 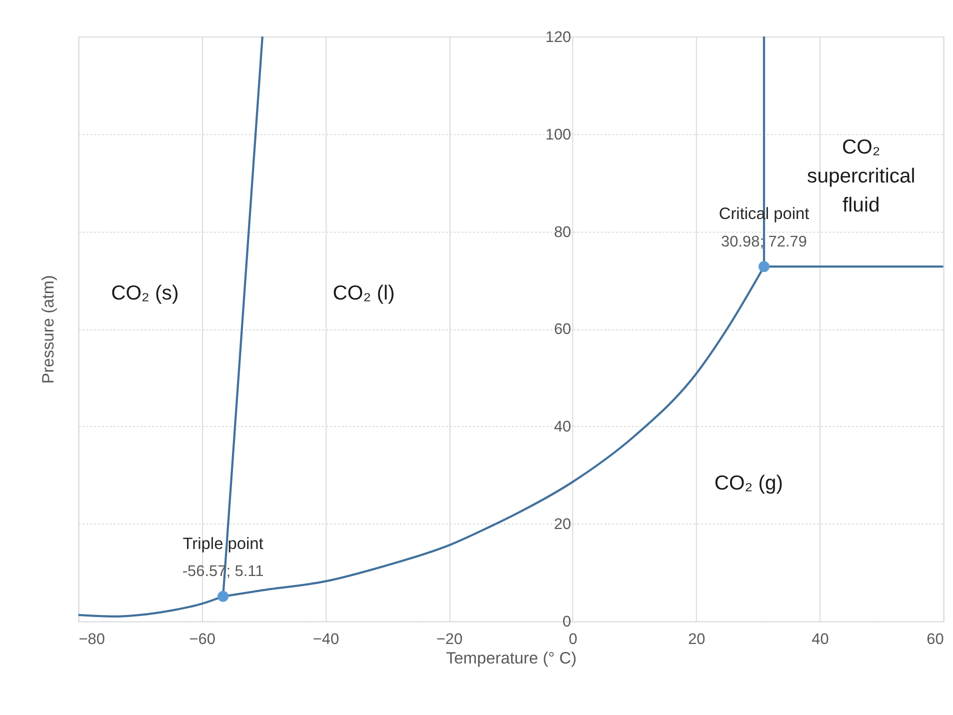 What do you see at coordinates (511, 658) in the screenshot?
I see `x-axis-title: Temperature (° C)` at bounding box center [511, 658].